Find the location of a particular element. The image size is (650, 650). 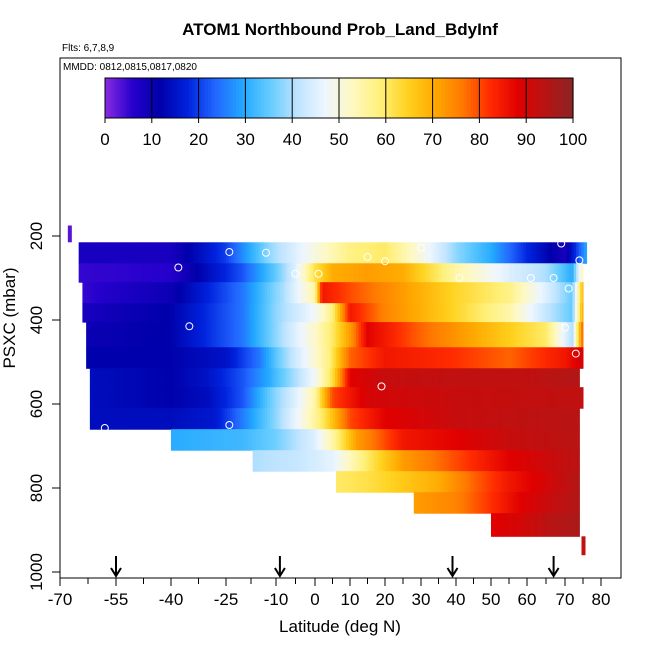

heatmap-row is located at coordinates (333, 253).